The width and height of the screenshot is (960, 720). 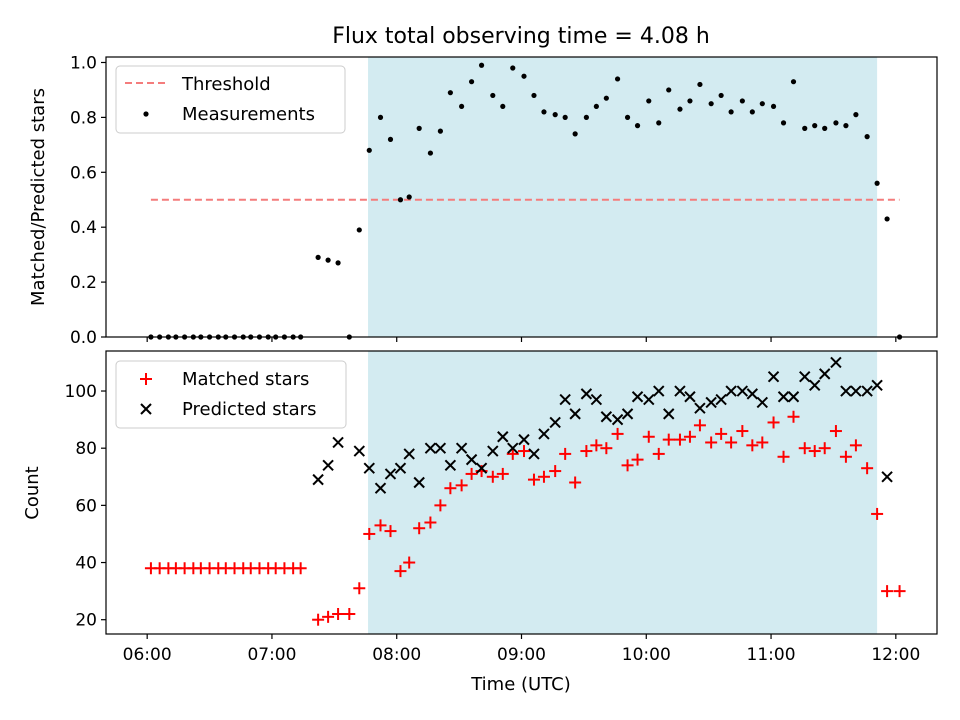 What do you see at coordinates (83, 118) in the screenshot?
I see `top-y-tick-label: 0.8` at bounding box center [83, 118].